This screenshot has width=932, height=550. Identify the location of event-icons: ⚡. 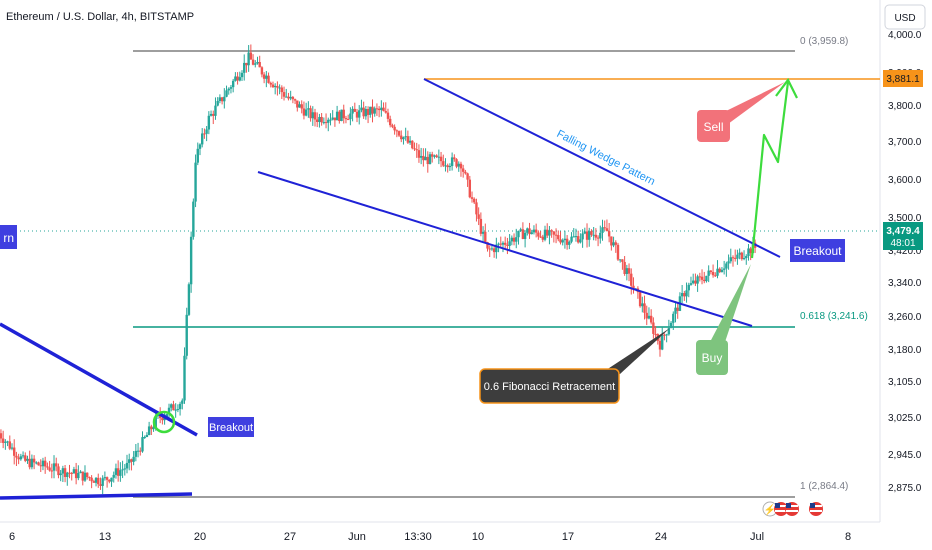
(792, 509).